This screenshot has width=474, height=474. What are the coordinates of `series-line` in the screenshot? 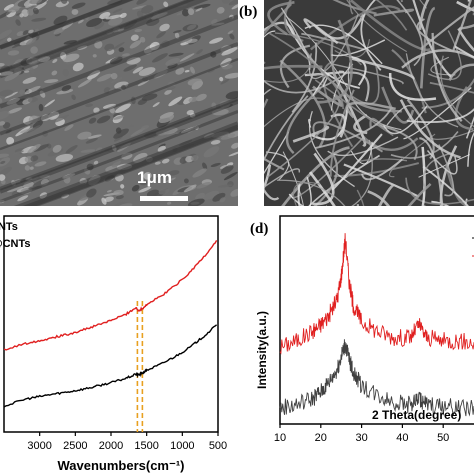 It's located at (110, 295).